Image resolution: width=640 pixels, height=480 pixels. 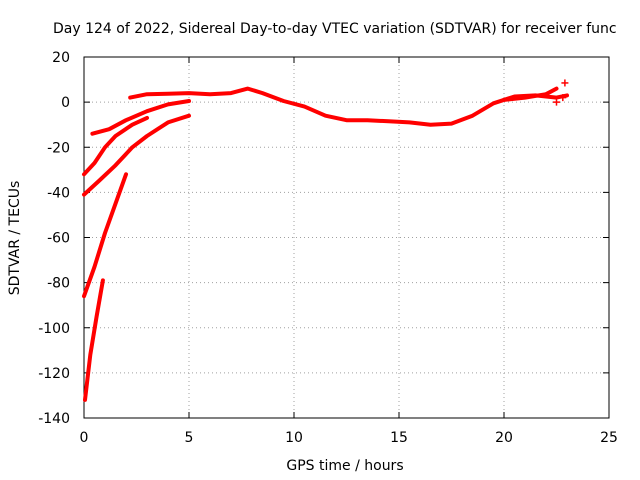 What do you see at coordinates (105, 235) in the screenshot?
I see `series-arc-d` at bounding box center [105, 235].